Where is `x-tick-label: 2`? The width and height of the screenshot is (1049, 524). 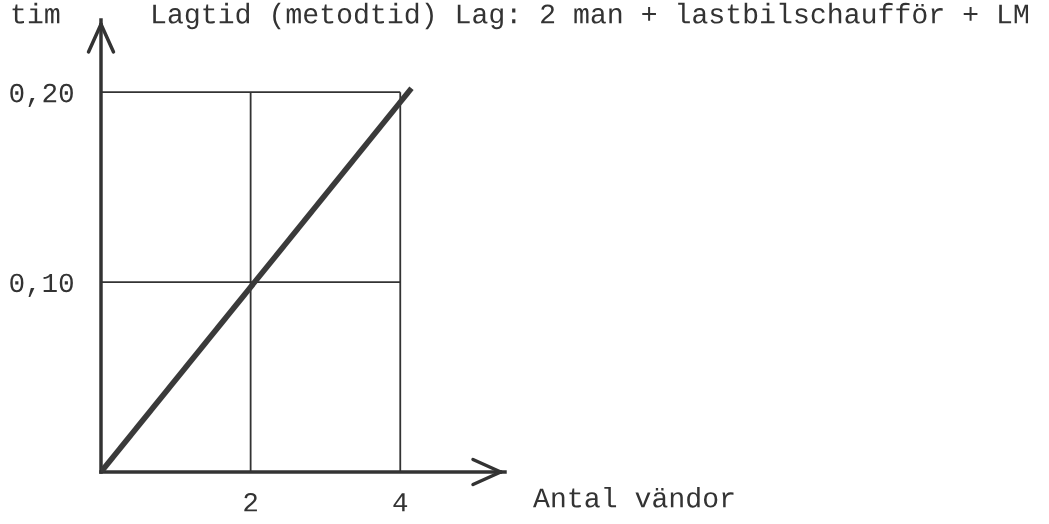
x-tick-label: 2 is located at coordinates (250, 502).